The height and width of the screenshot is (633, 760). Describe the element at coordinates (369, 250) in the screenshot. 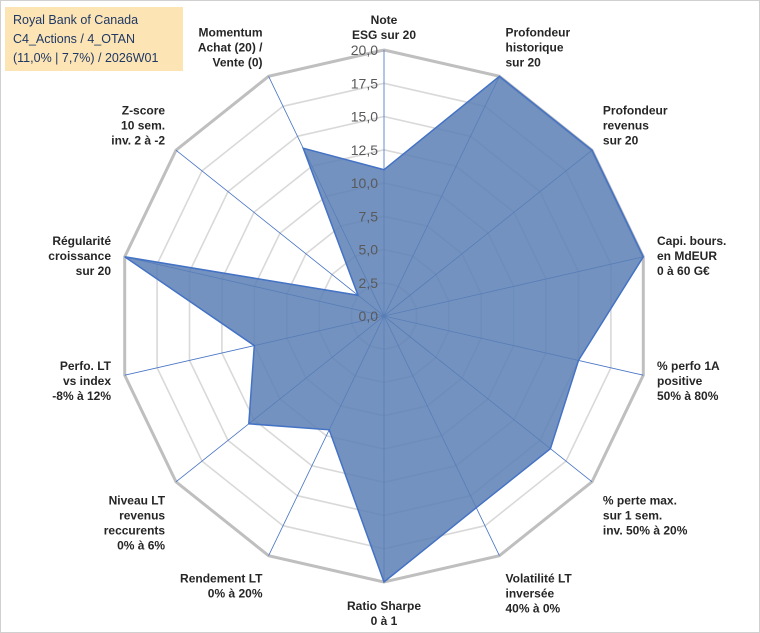

I see `tick-label-2: 5,0` at that location.